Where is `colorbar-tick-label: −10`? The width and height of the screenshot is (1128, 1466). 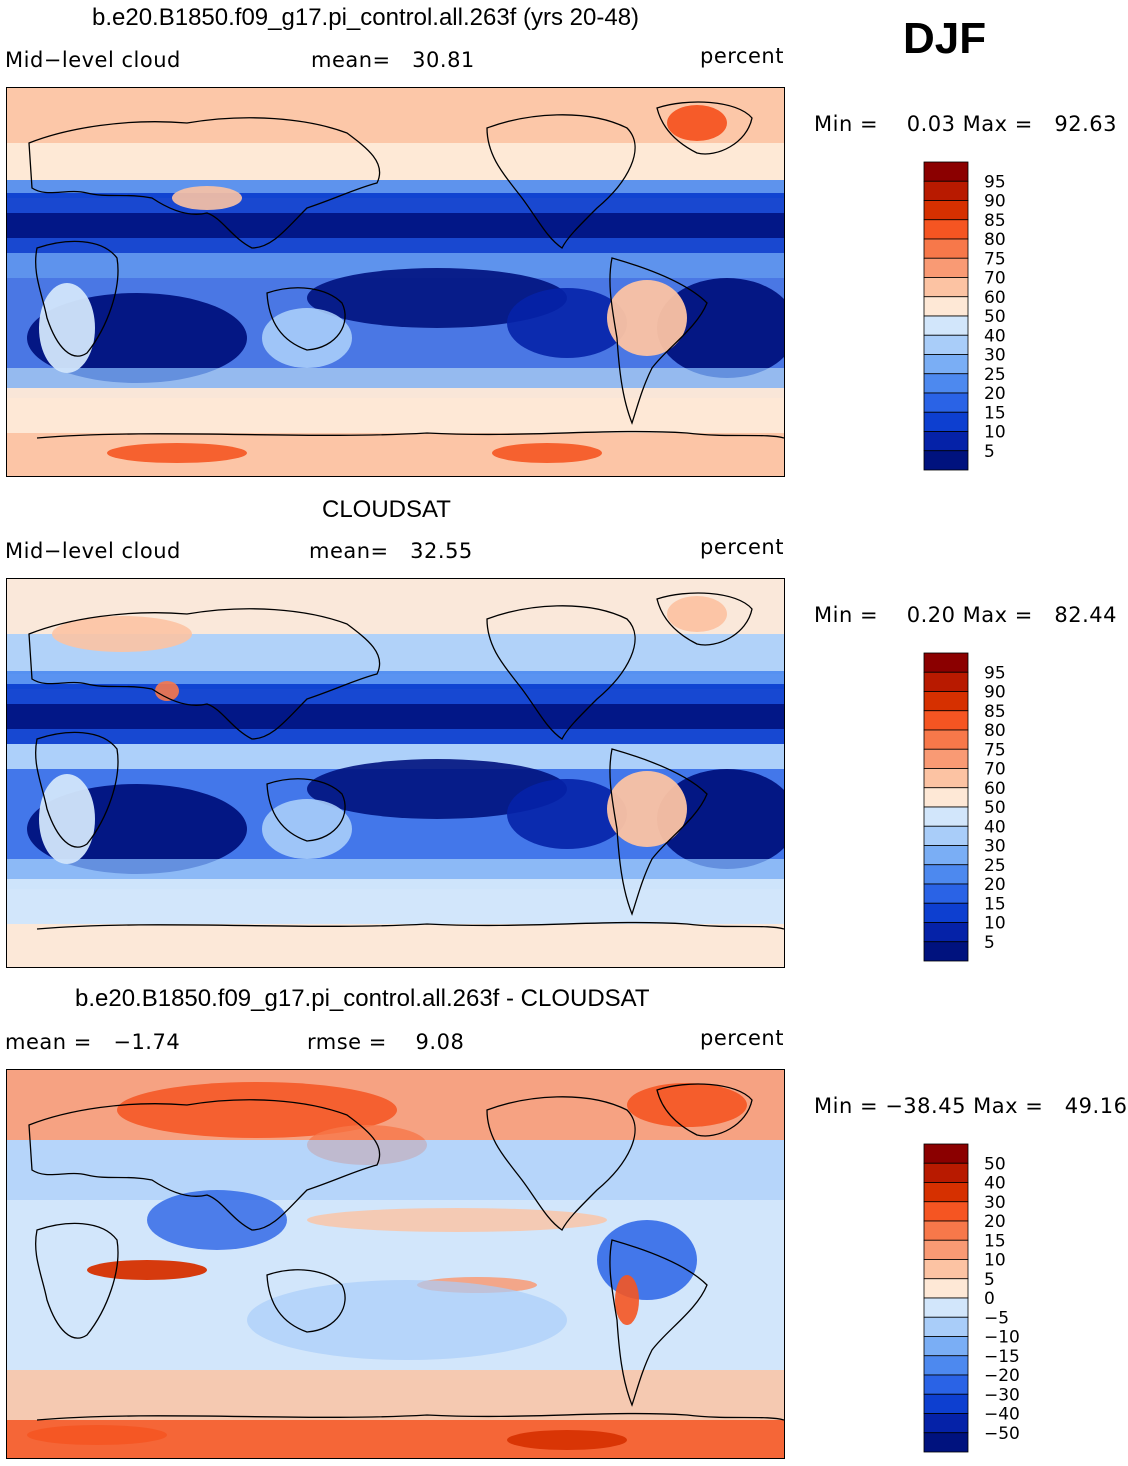 colorbar-tick-label: −10 is located at coordinates (1002, 1338).